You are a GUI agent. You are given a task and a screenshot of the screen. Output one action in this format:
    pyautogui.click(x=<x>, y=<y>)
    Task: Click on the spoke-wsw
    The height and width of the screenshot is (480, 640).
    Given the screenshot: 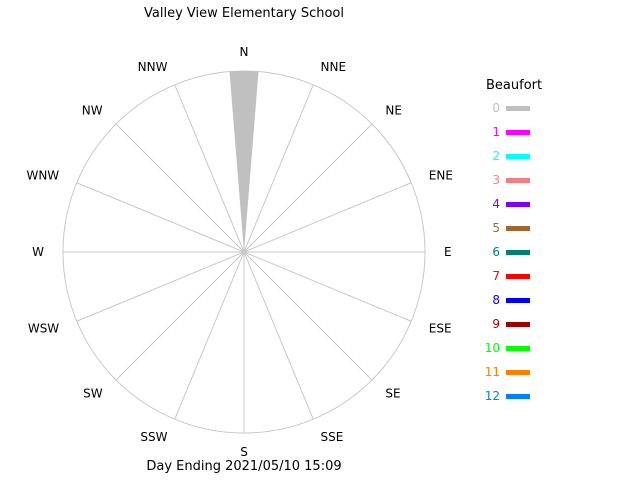 What is the action you would take?
    pyautogui.click(x=160, y=286)
    